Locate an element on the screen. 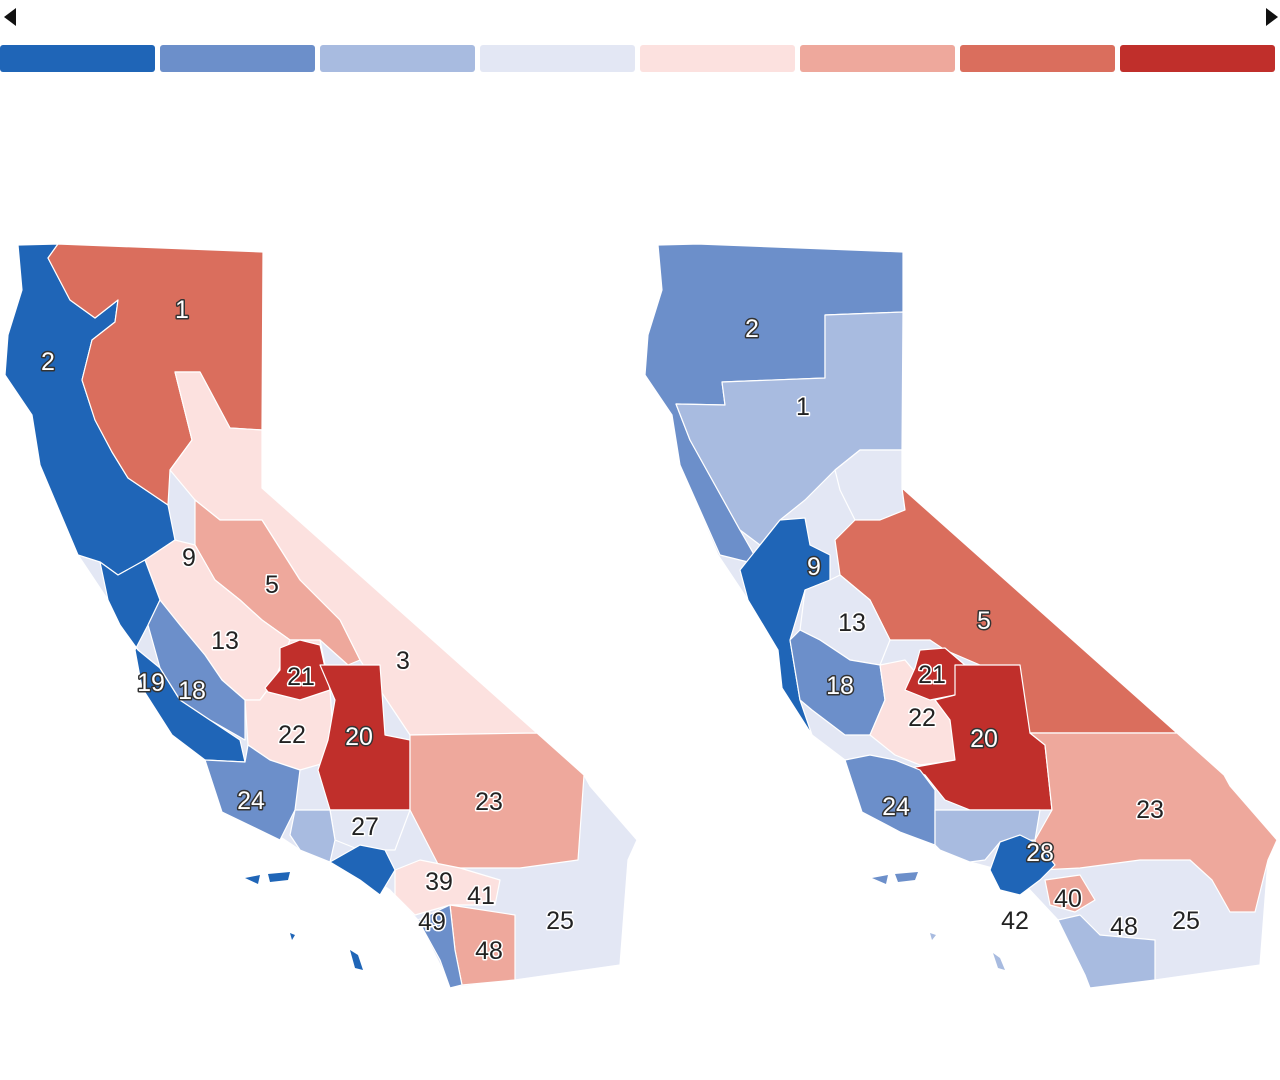 Image resolution: width=1280 pixels, height=1080 pixels. district-label: 40 is located at coordinates (1068, 899).